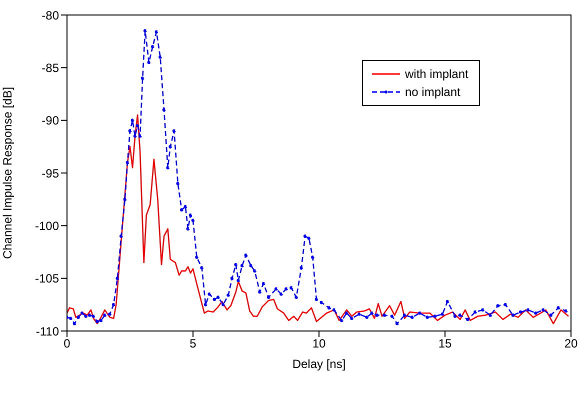 The width and height of the screenshot is (587, 414). I want to click on y-axis-title: Channel Impulse Response [dB], so click(7, 173).